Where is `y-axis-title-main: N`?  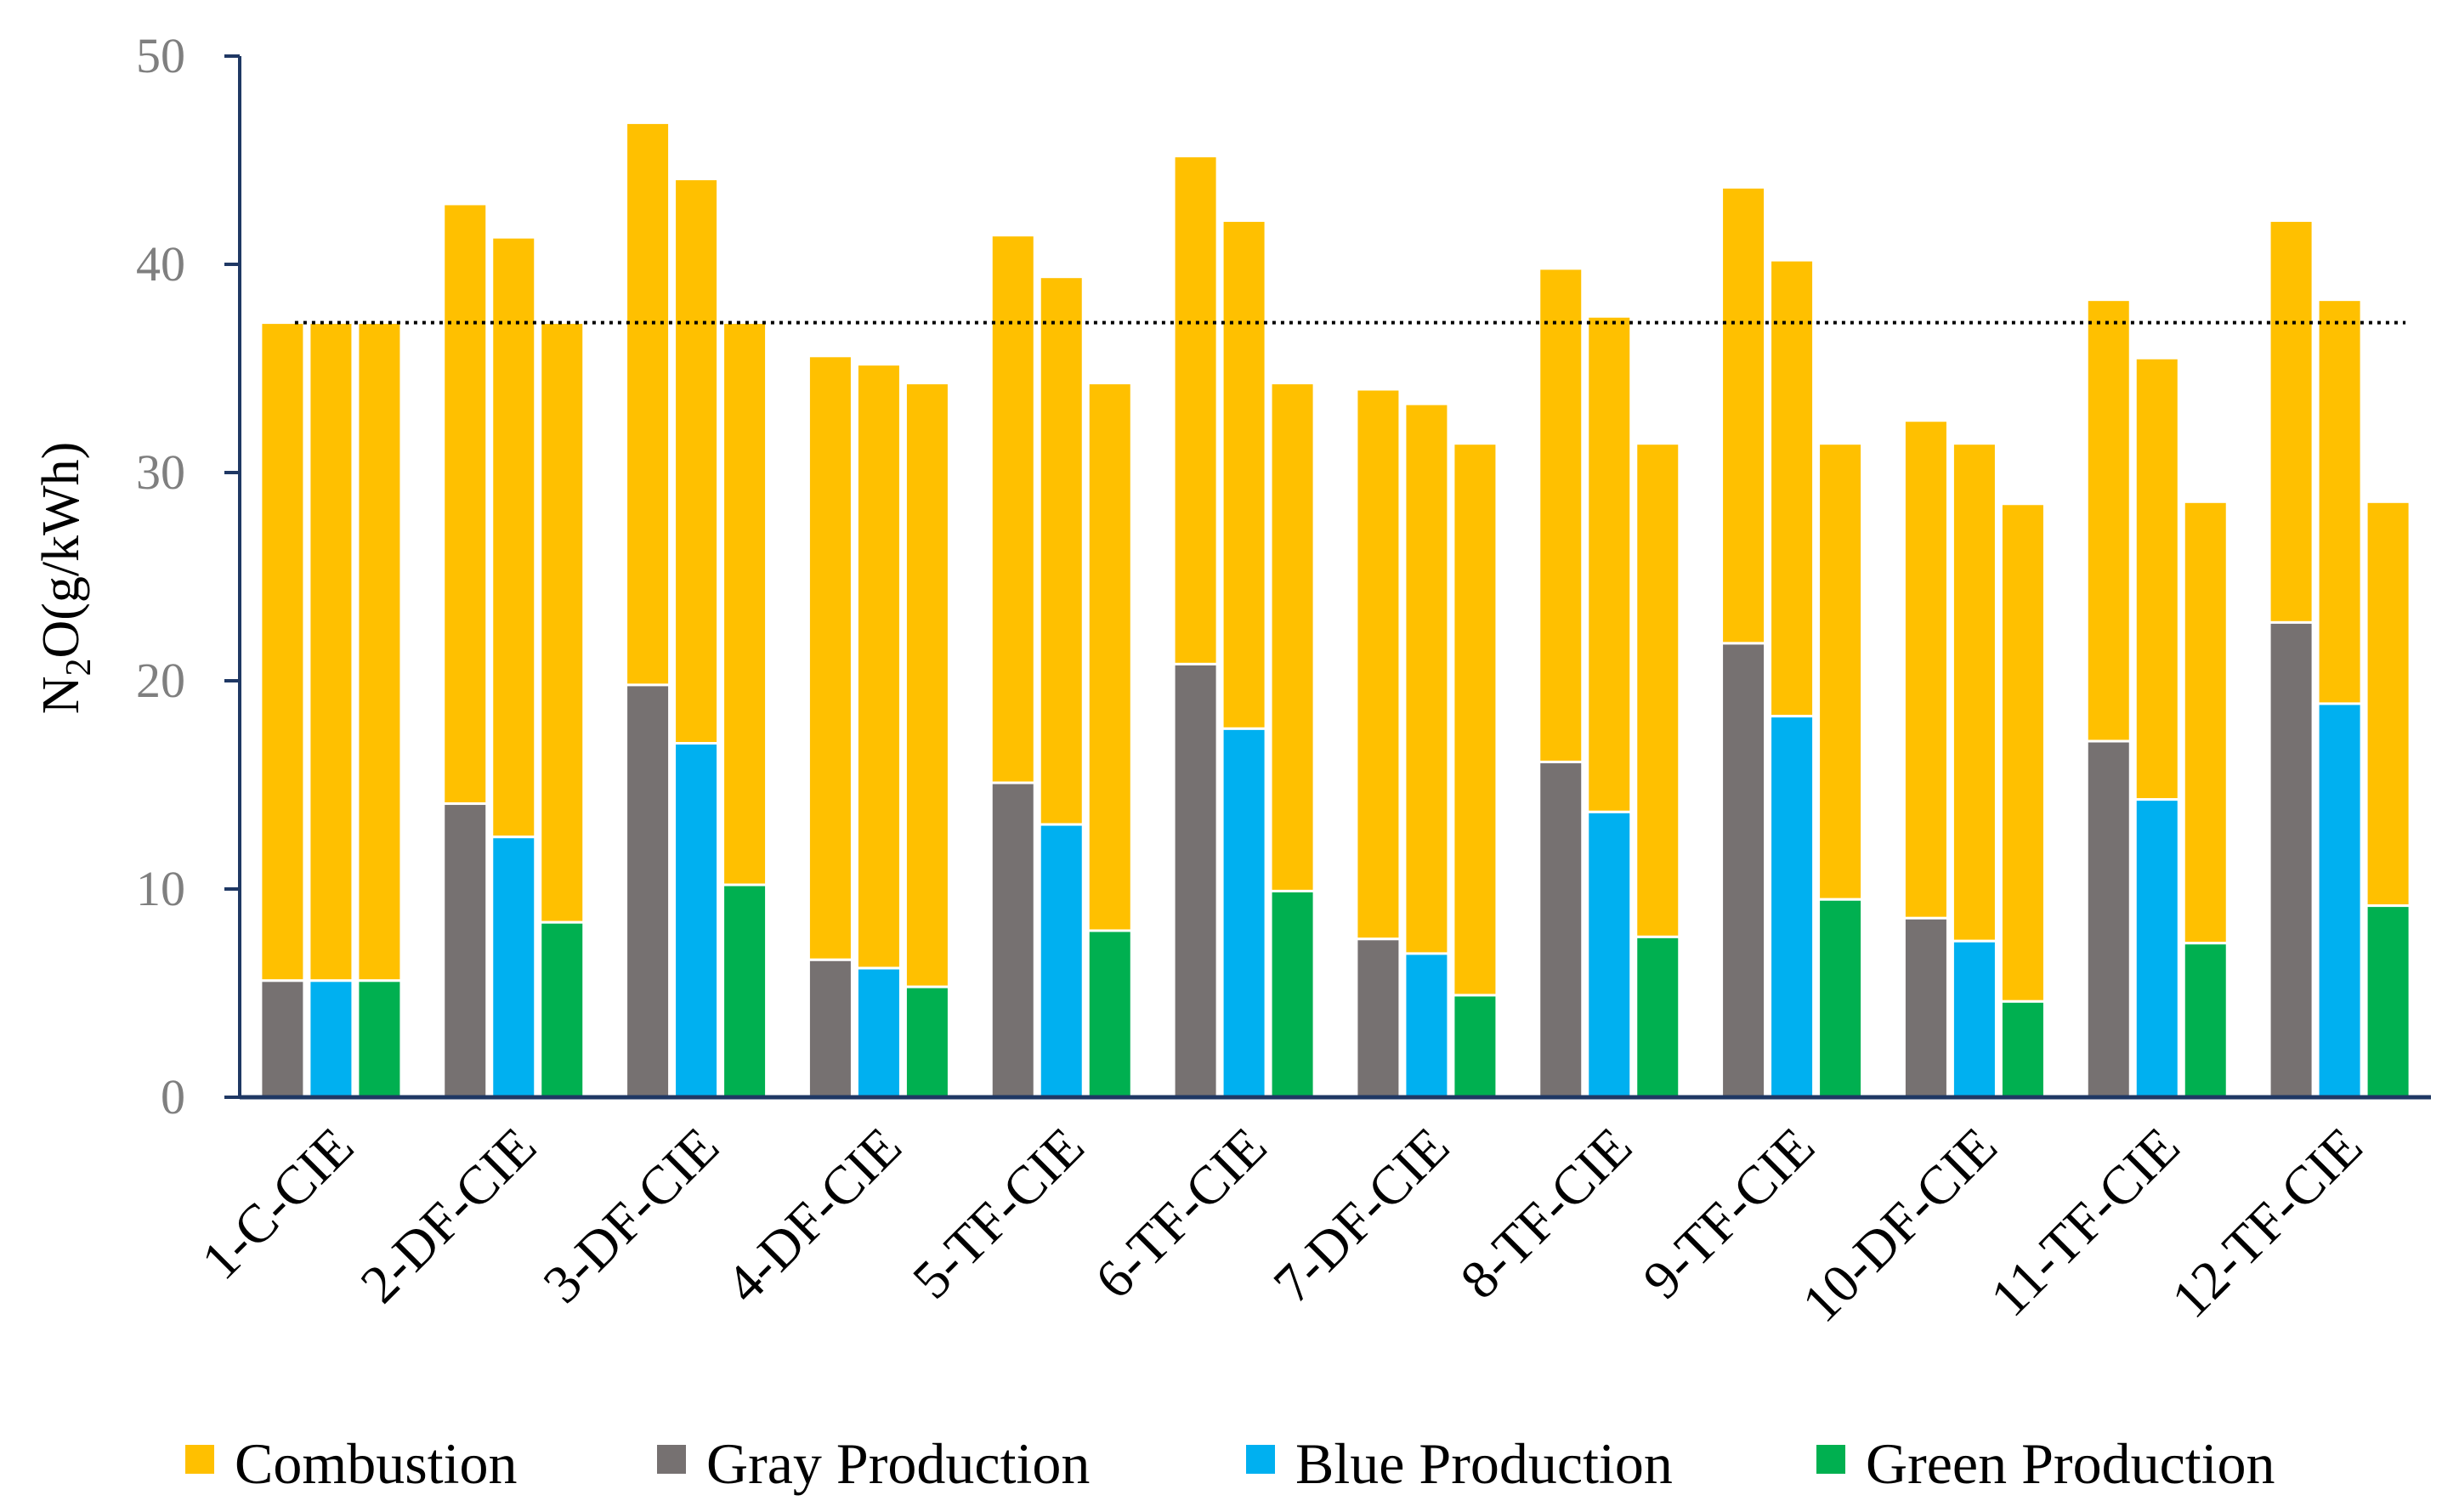 y-axis-title-main: N is located at coordinates (61, 696).